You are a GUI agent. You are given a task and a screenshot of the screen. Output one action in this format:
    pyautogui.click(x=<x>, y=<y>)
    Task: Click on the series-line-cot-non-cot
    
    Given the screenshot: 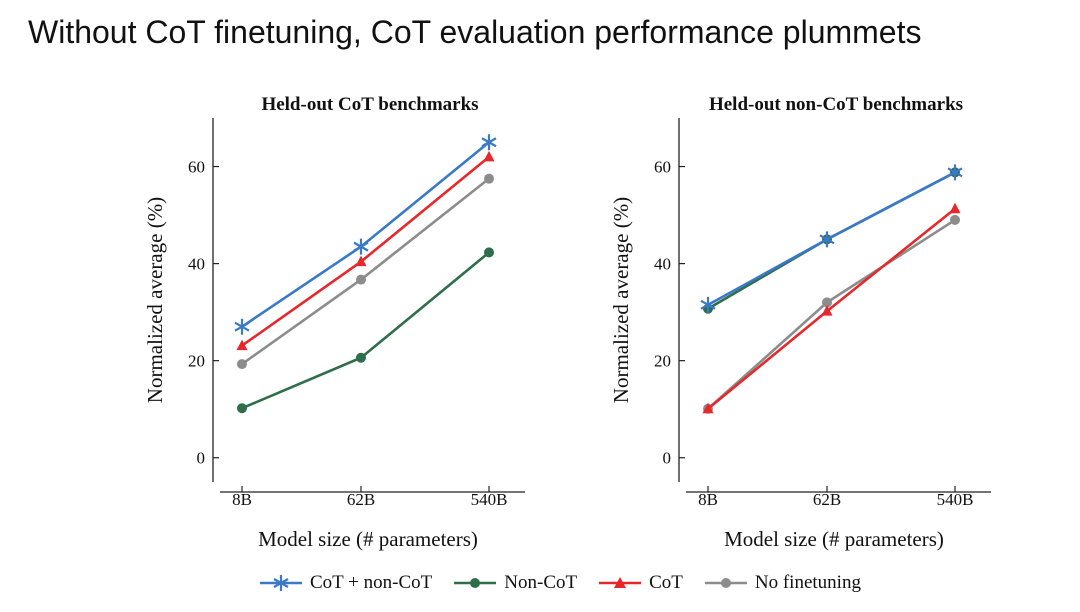 What is the action you would take?
    pyautogui.click(x=365, y=234)
    